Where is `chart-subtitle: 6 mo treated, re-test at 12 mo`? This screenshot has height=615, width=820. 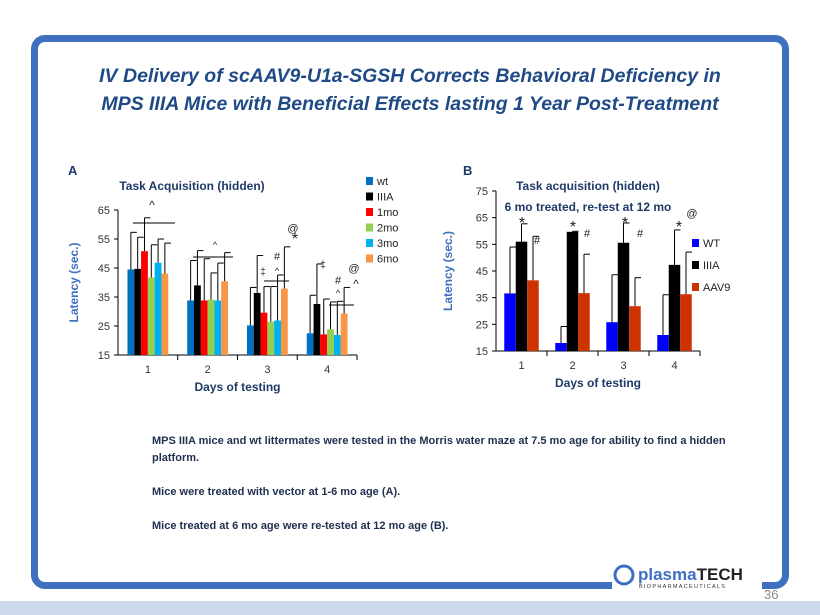 chart-subtitle: 6 mo treated, re-test at 12 mo is located at coordinates (588, 207).